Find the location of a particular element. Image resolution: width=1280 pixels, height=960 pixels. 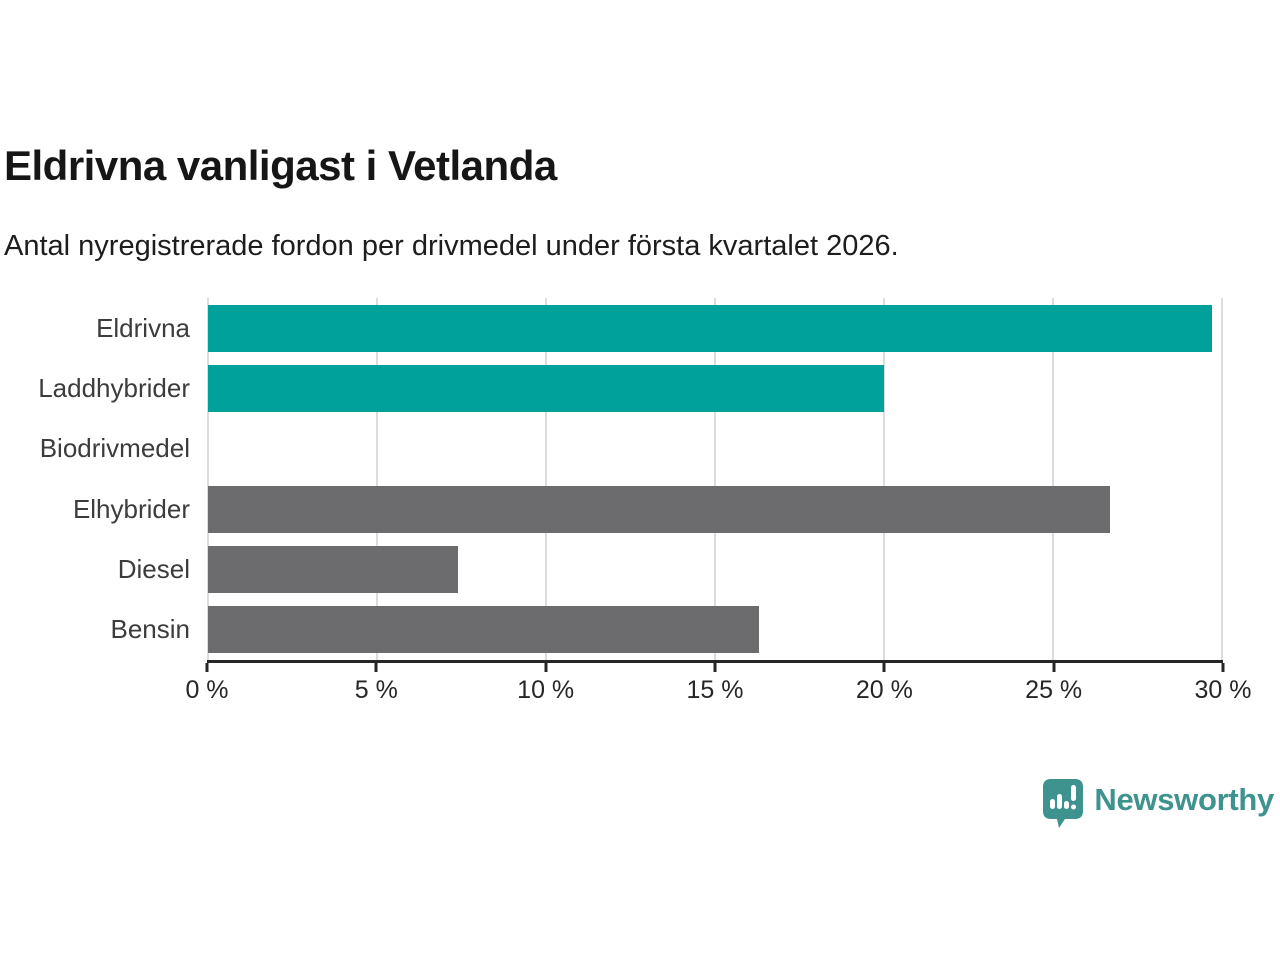

category-label: Bensin is located at coordinates (150, 629).